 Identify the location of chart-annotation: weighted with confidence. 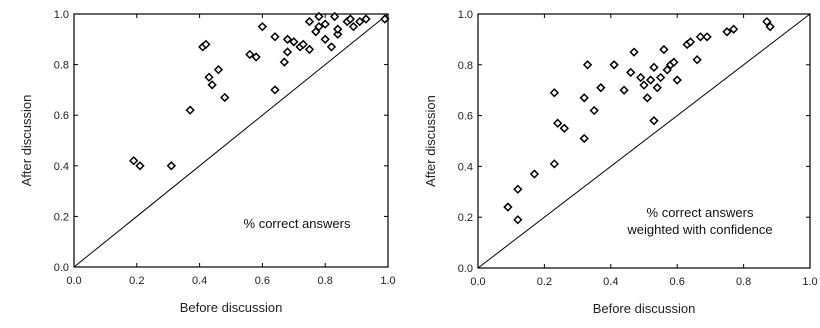
(699, 229).